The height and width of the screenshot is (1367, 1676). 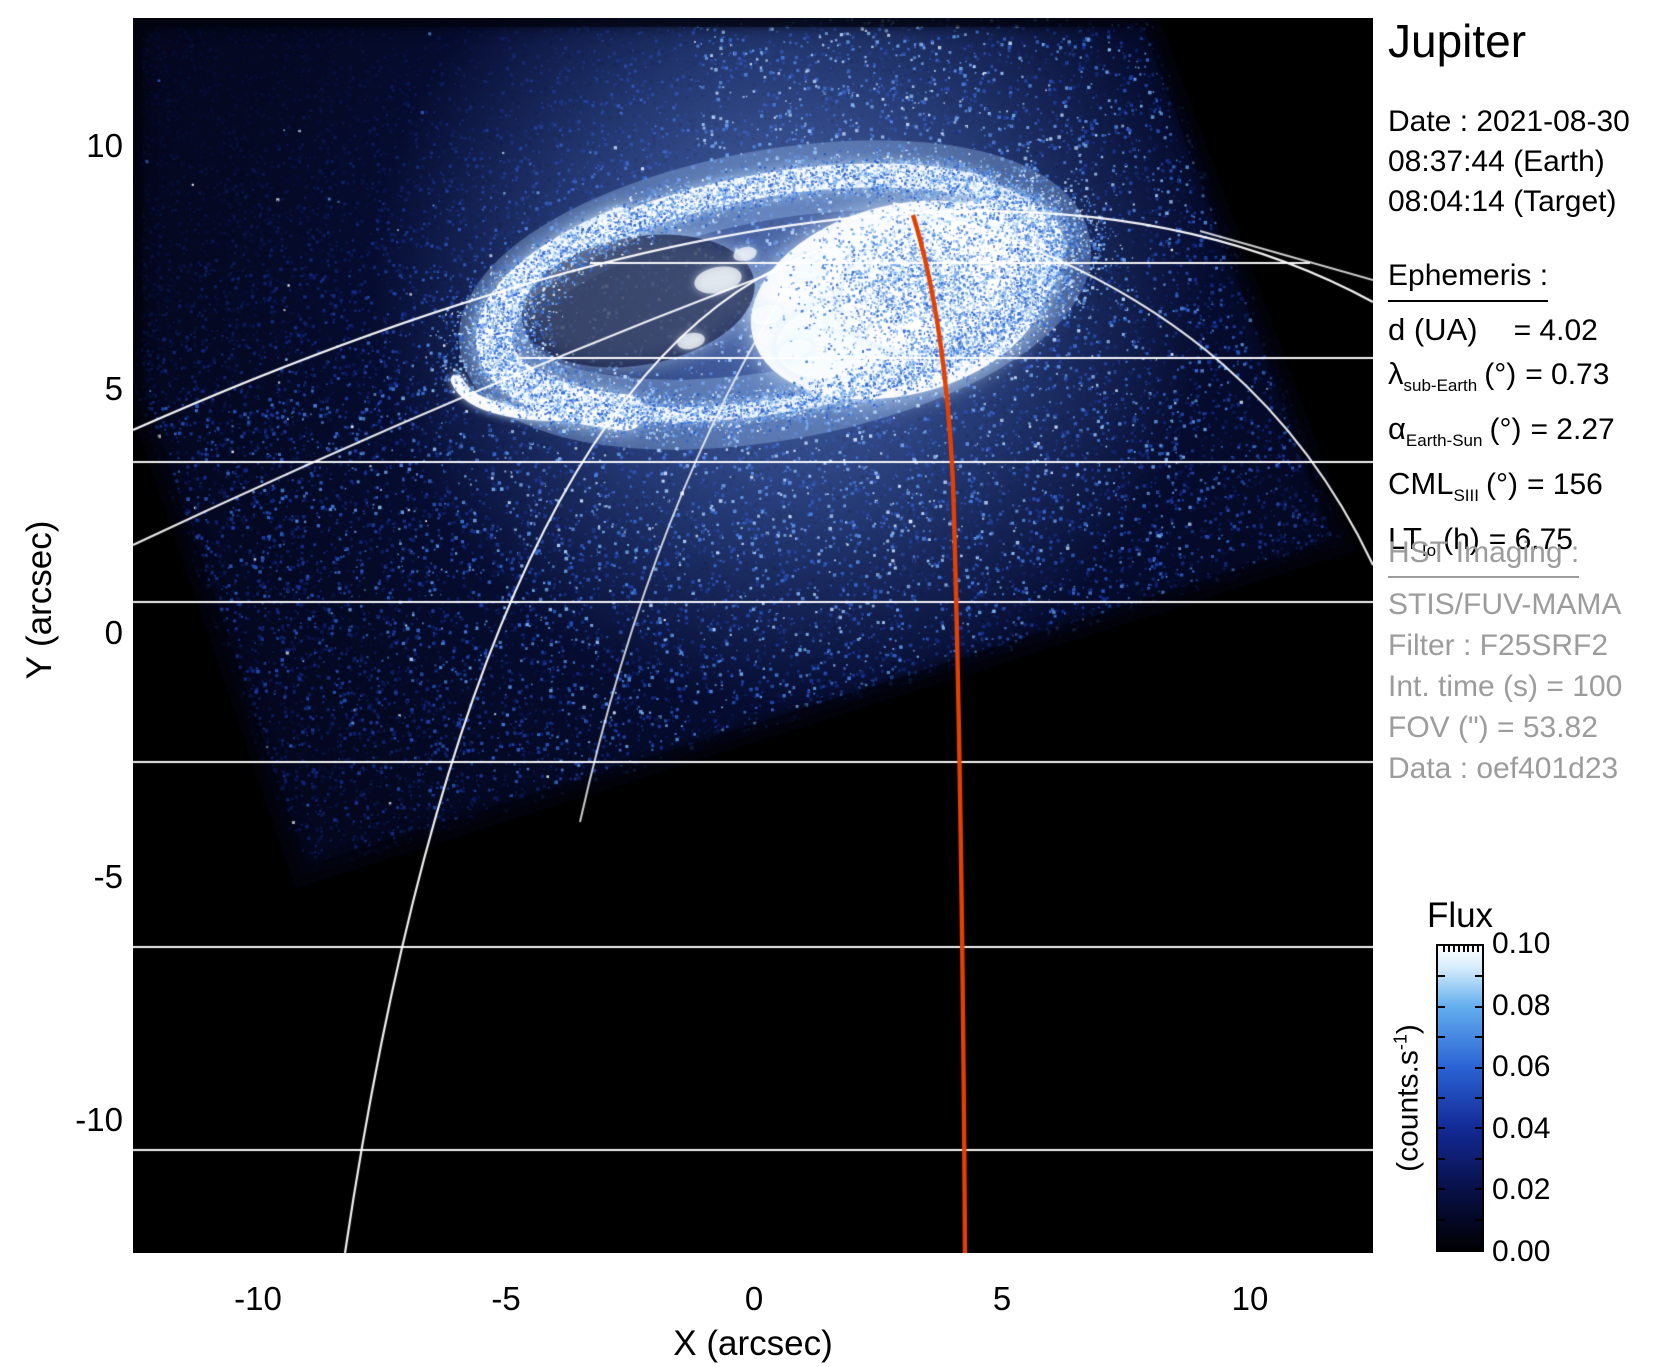 What do you see at coordinates (1521, 943) in the screenshot?
I see `colorbar-tick-label: 0.10` at bounding box center [1521, 943].